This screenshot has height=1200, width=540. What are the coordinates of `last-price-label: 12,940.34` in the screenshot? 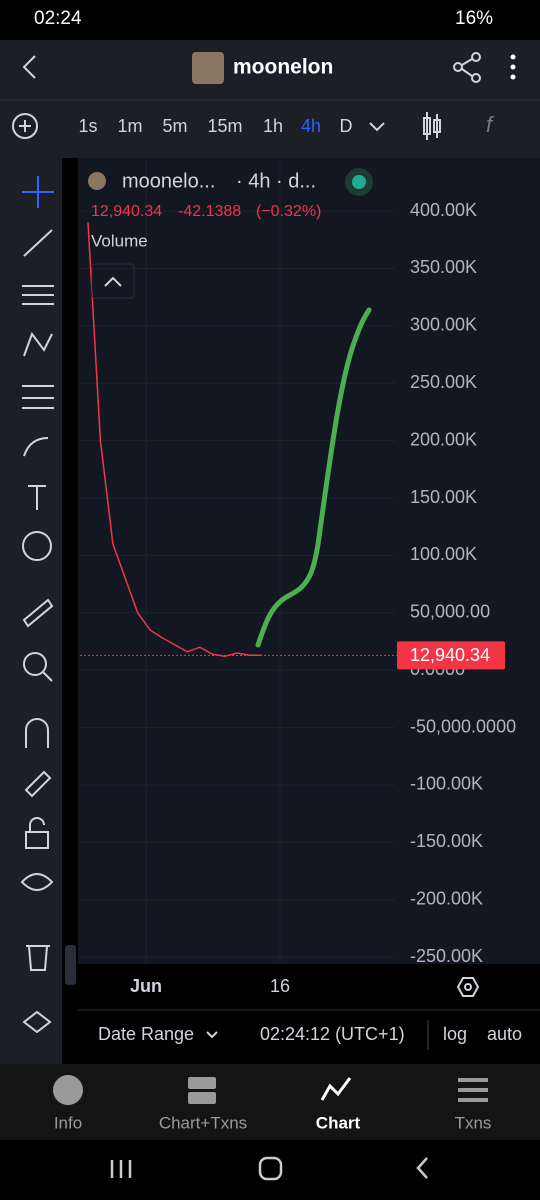 It's located at (450, 655).